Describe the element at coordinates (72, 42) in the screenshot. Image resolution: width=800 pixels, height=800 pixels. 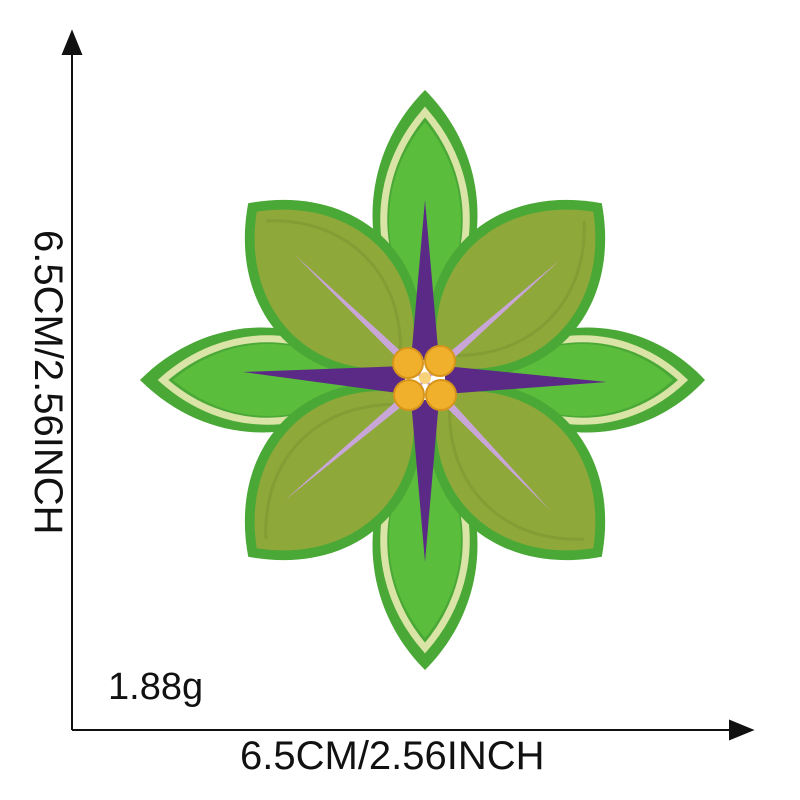
I see `arrow-up-icon` at that location.